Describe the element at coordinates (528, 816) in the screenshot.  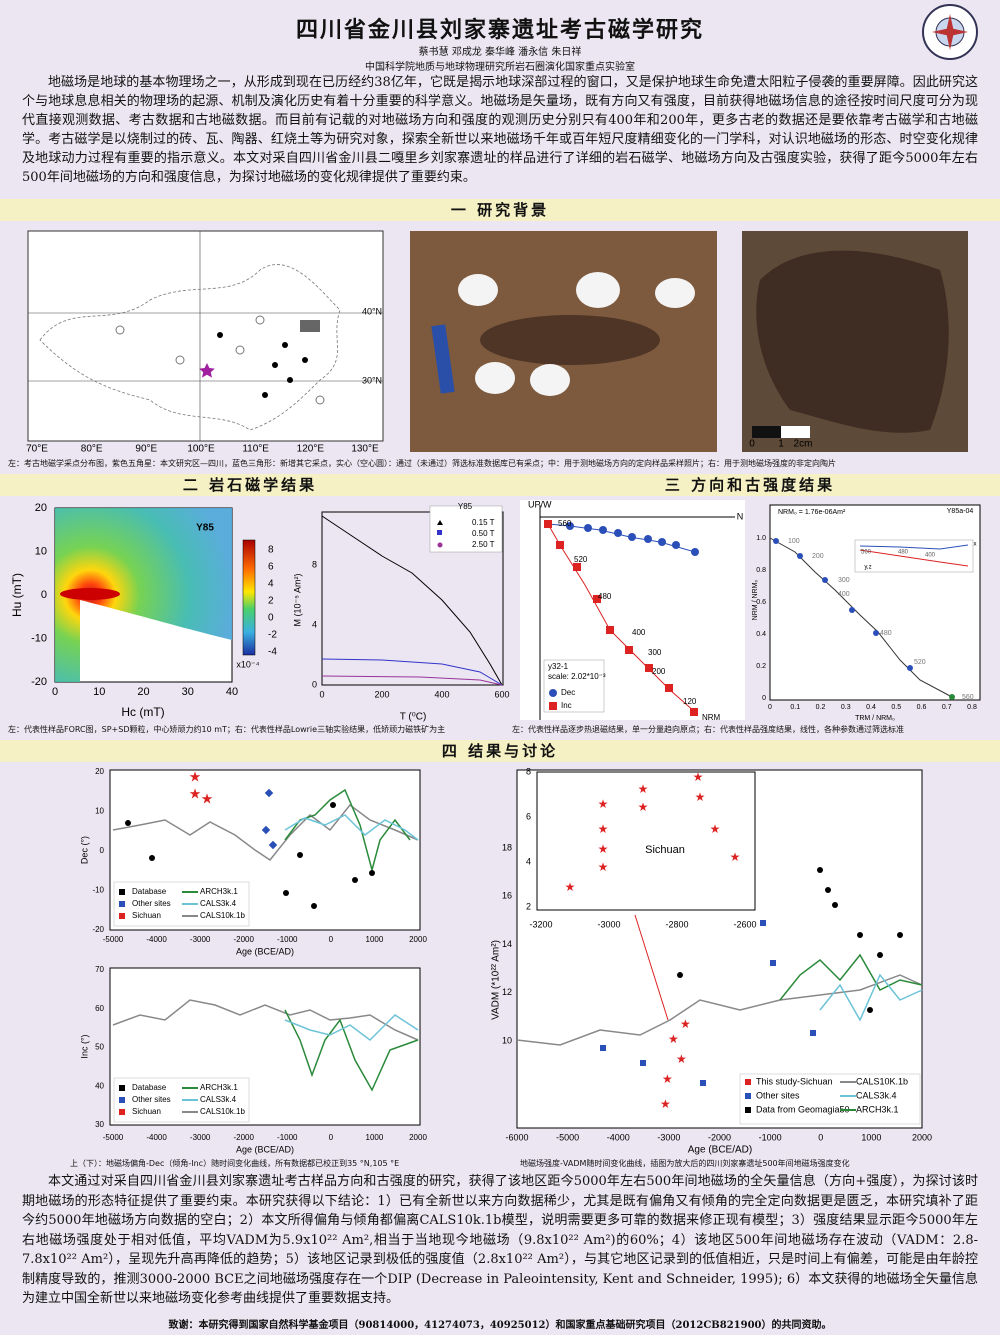
I see `y-tick-label: 6` at that location.